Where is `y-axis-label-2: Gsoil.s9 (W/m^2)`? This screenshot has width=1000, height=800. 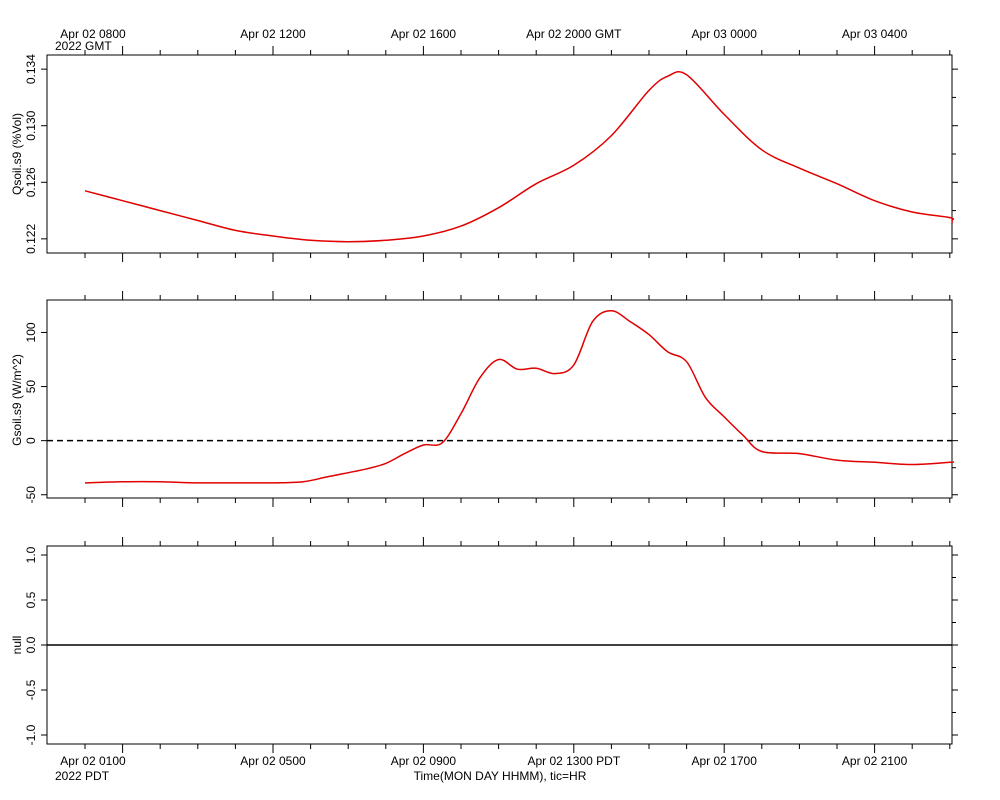
y-axis-label-2: Gsoil.s9 (W/m^2) is located at coordinates (17, 400).